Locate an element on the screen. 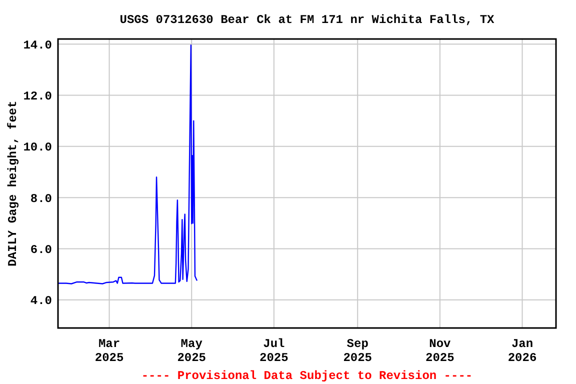 Image resolution: width=576 pixels, height=384 pixels. y-axis-title: DAILY Gage height, feet is located at coordinates (13, 183).